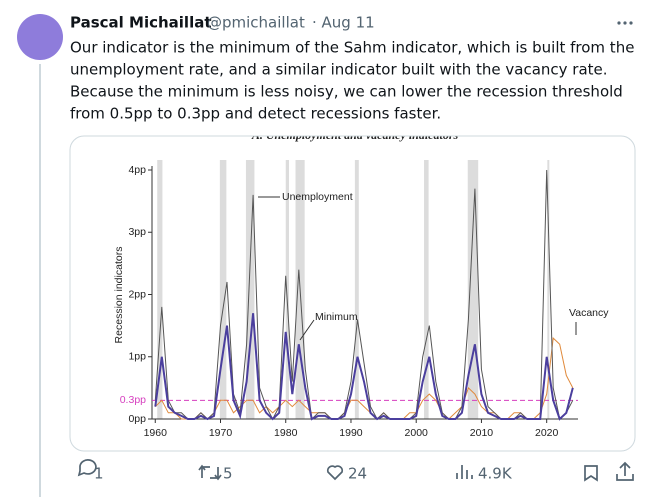 This screenshot has width=652, height=501. Describe the element at coordinates (137, 232) in the screenshot. I see `y-tick-label: 3pp` at that location.